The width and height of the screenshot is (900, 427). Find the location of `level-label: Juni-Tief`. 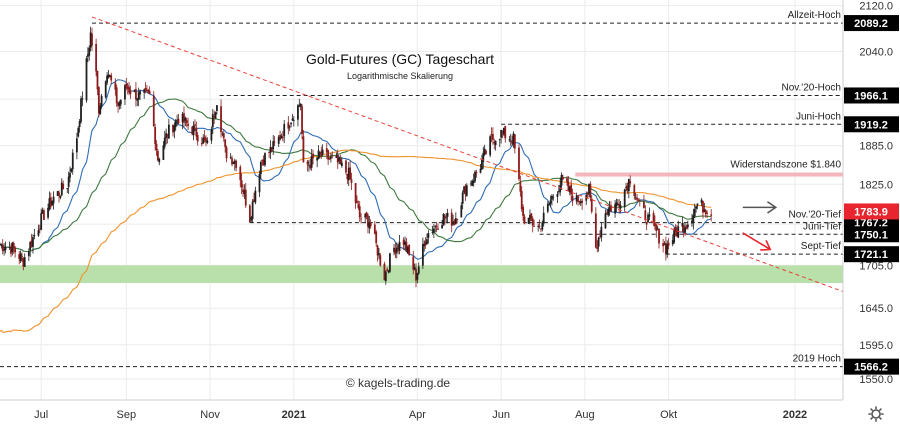

level-label: Juni-Tief is located at coordinates (822, 226).